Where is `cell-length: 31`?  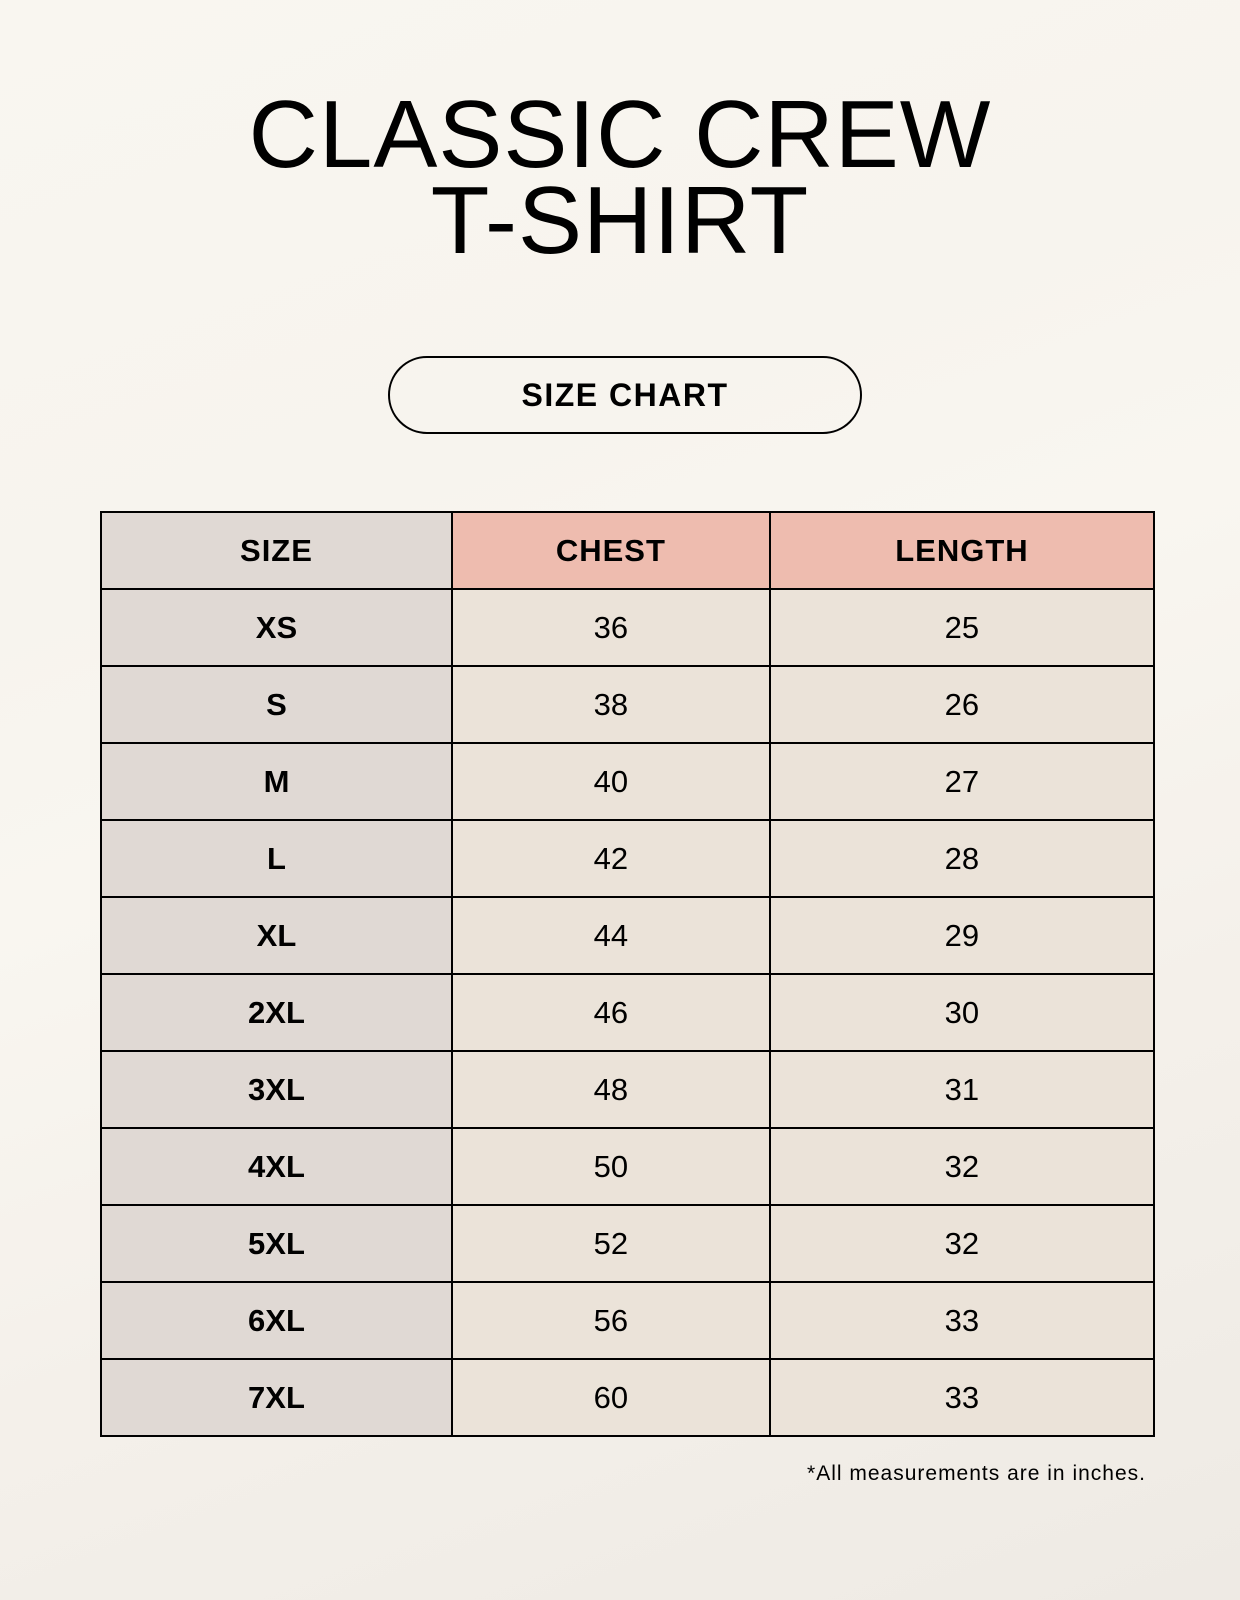 cell-length: 31 is located at coordinates (962, 1089).